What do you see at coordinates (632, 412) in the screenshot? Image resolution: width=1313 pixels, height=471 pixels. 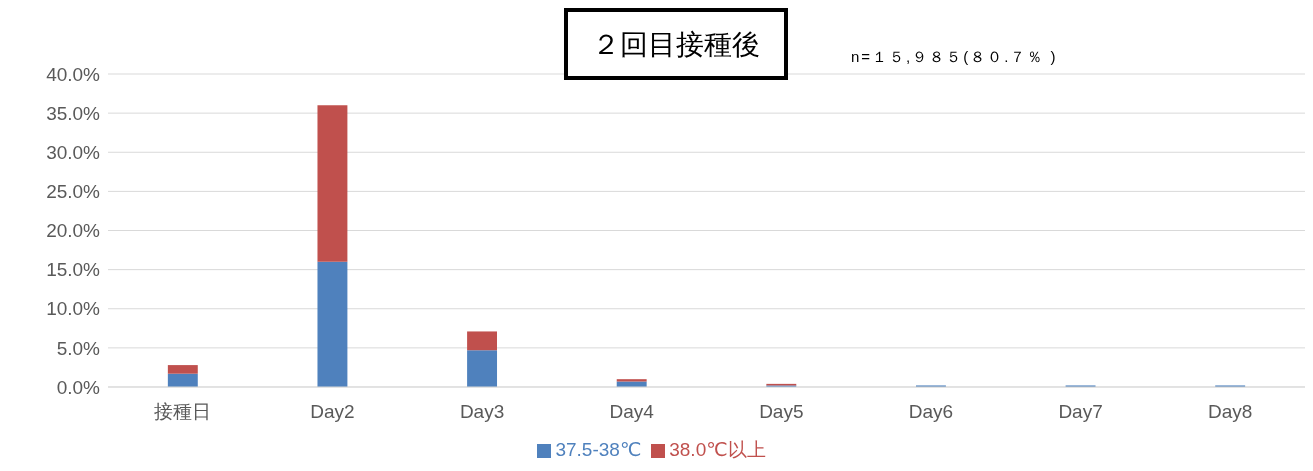 I see `x-tick-label: Day4` at bounding box center [632, 412].